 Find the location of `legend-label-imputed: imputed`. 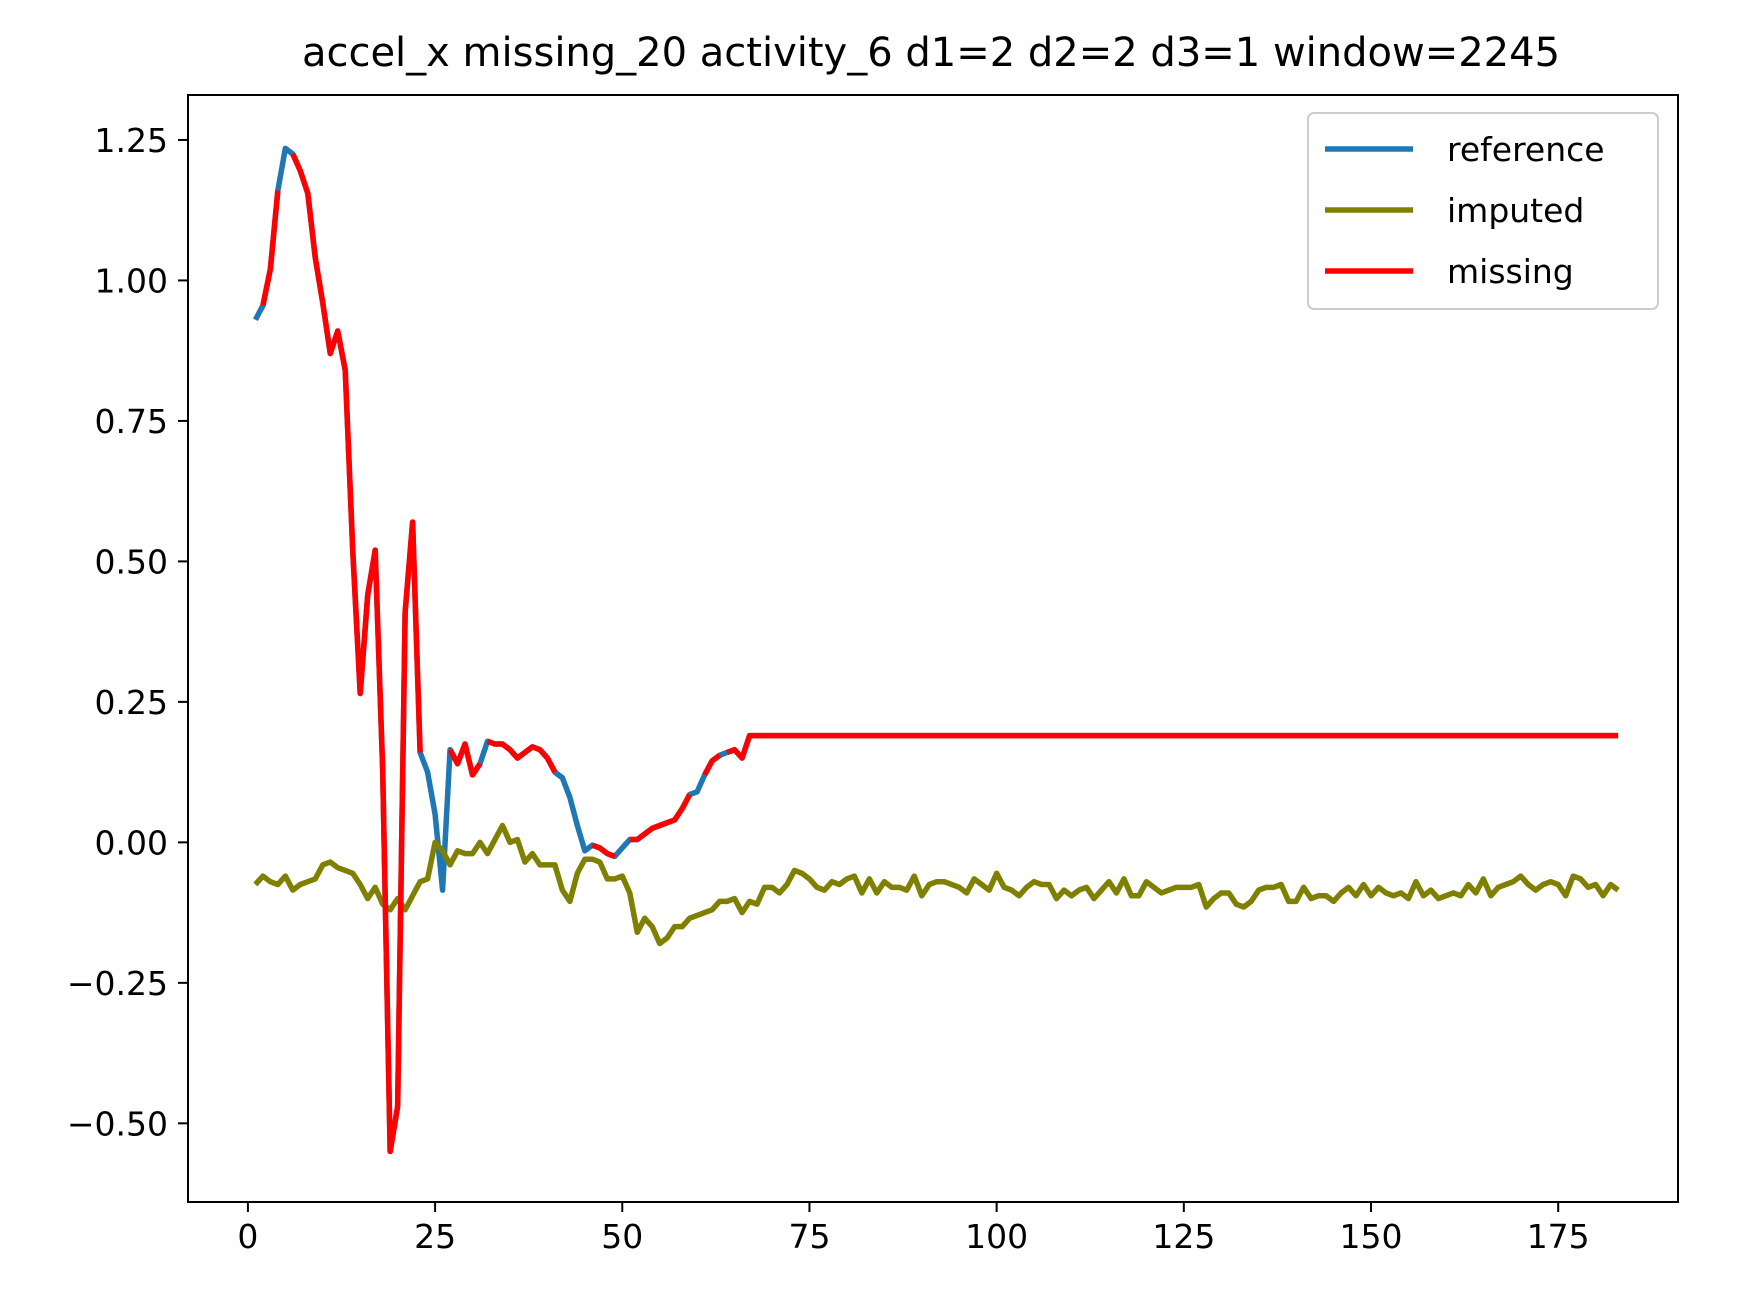

legend-label-imputed: imputed is located at coordinates (1515, 210).